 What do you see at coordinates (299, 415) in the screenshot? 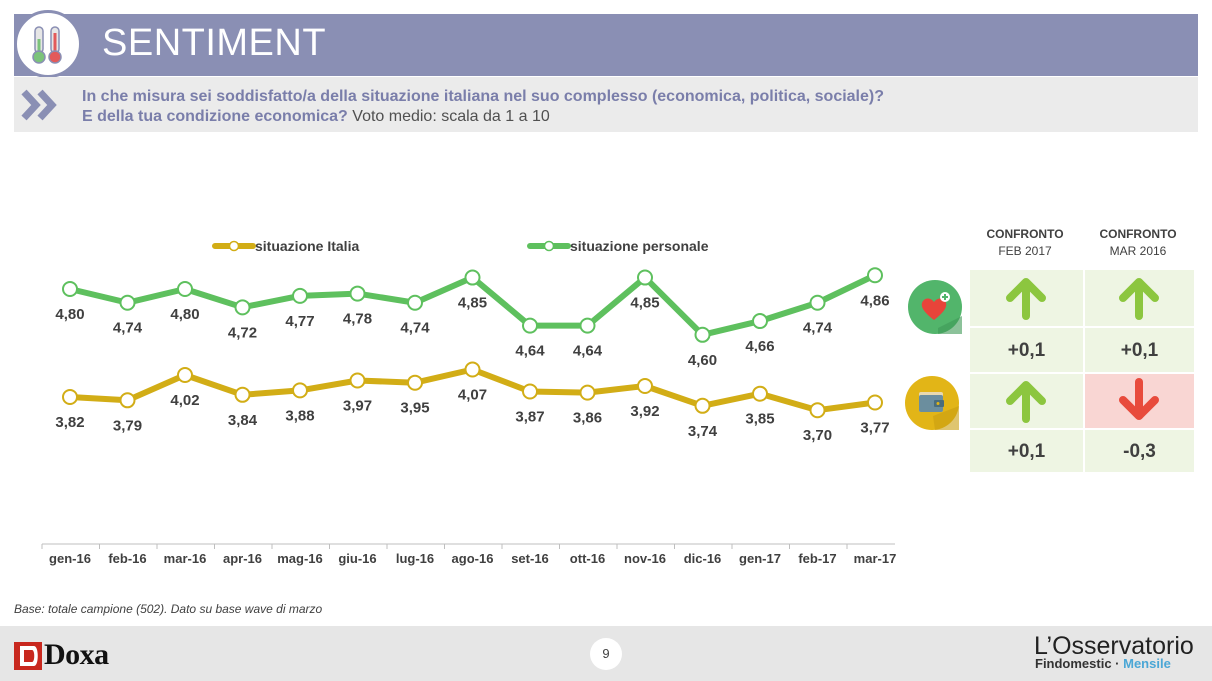
I see `data-label: 3,88` at bounding box center [299, 415].